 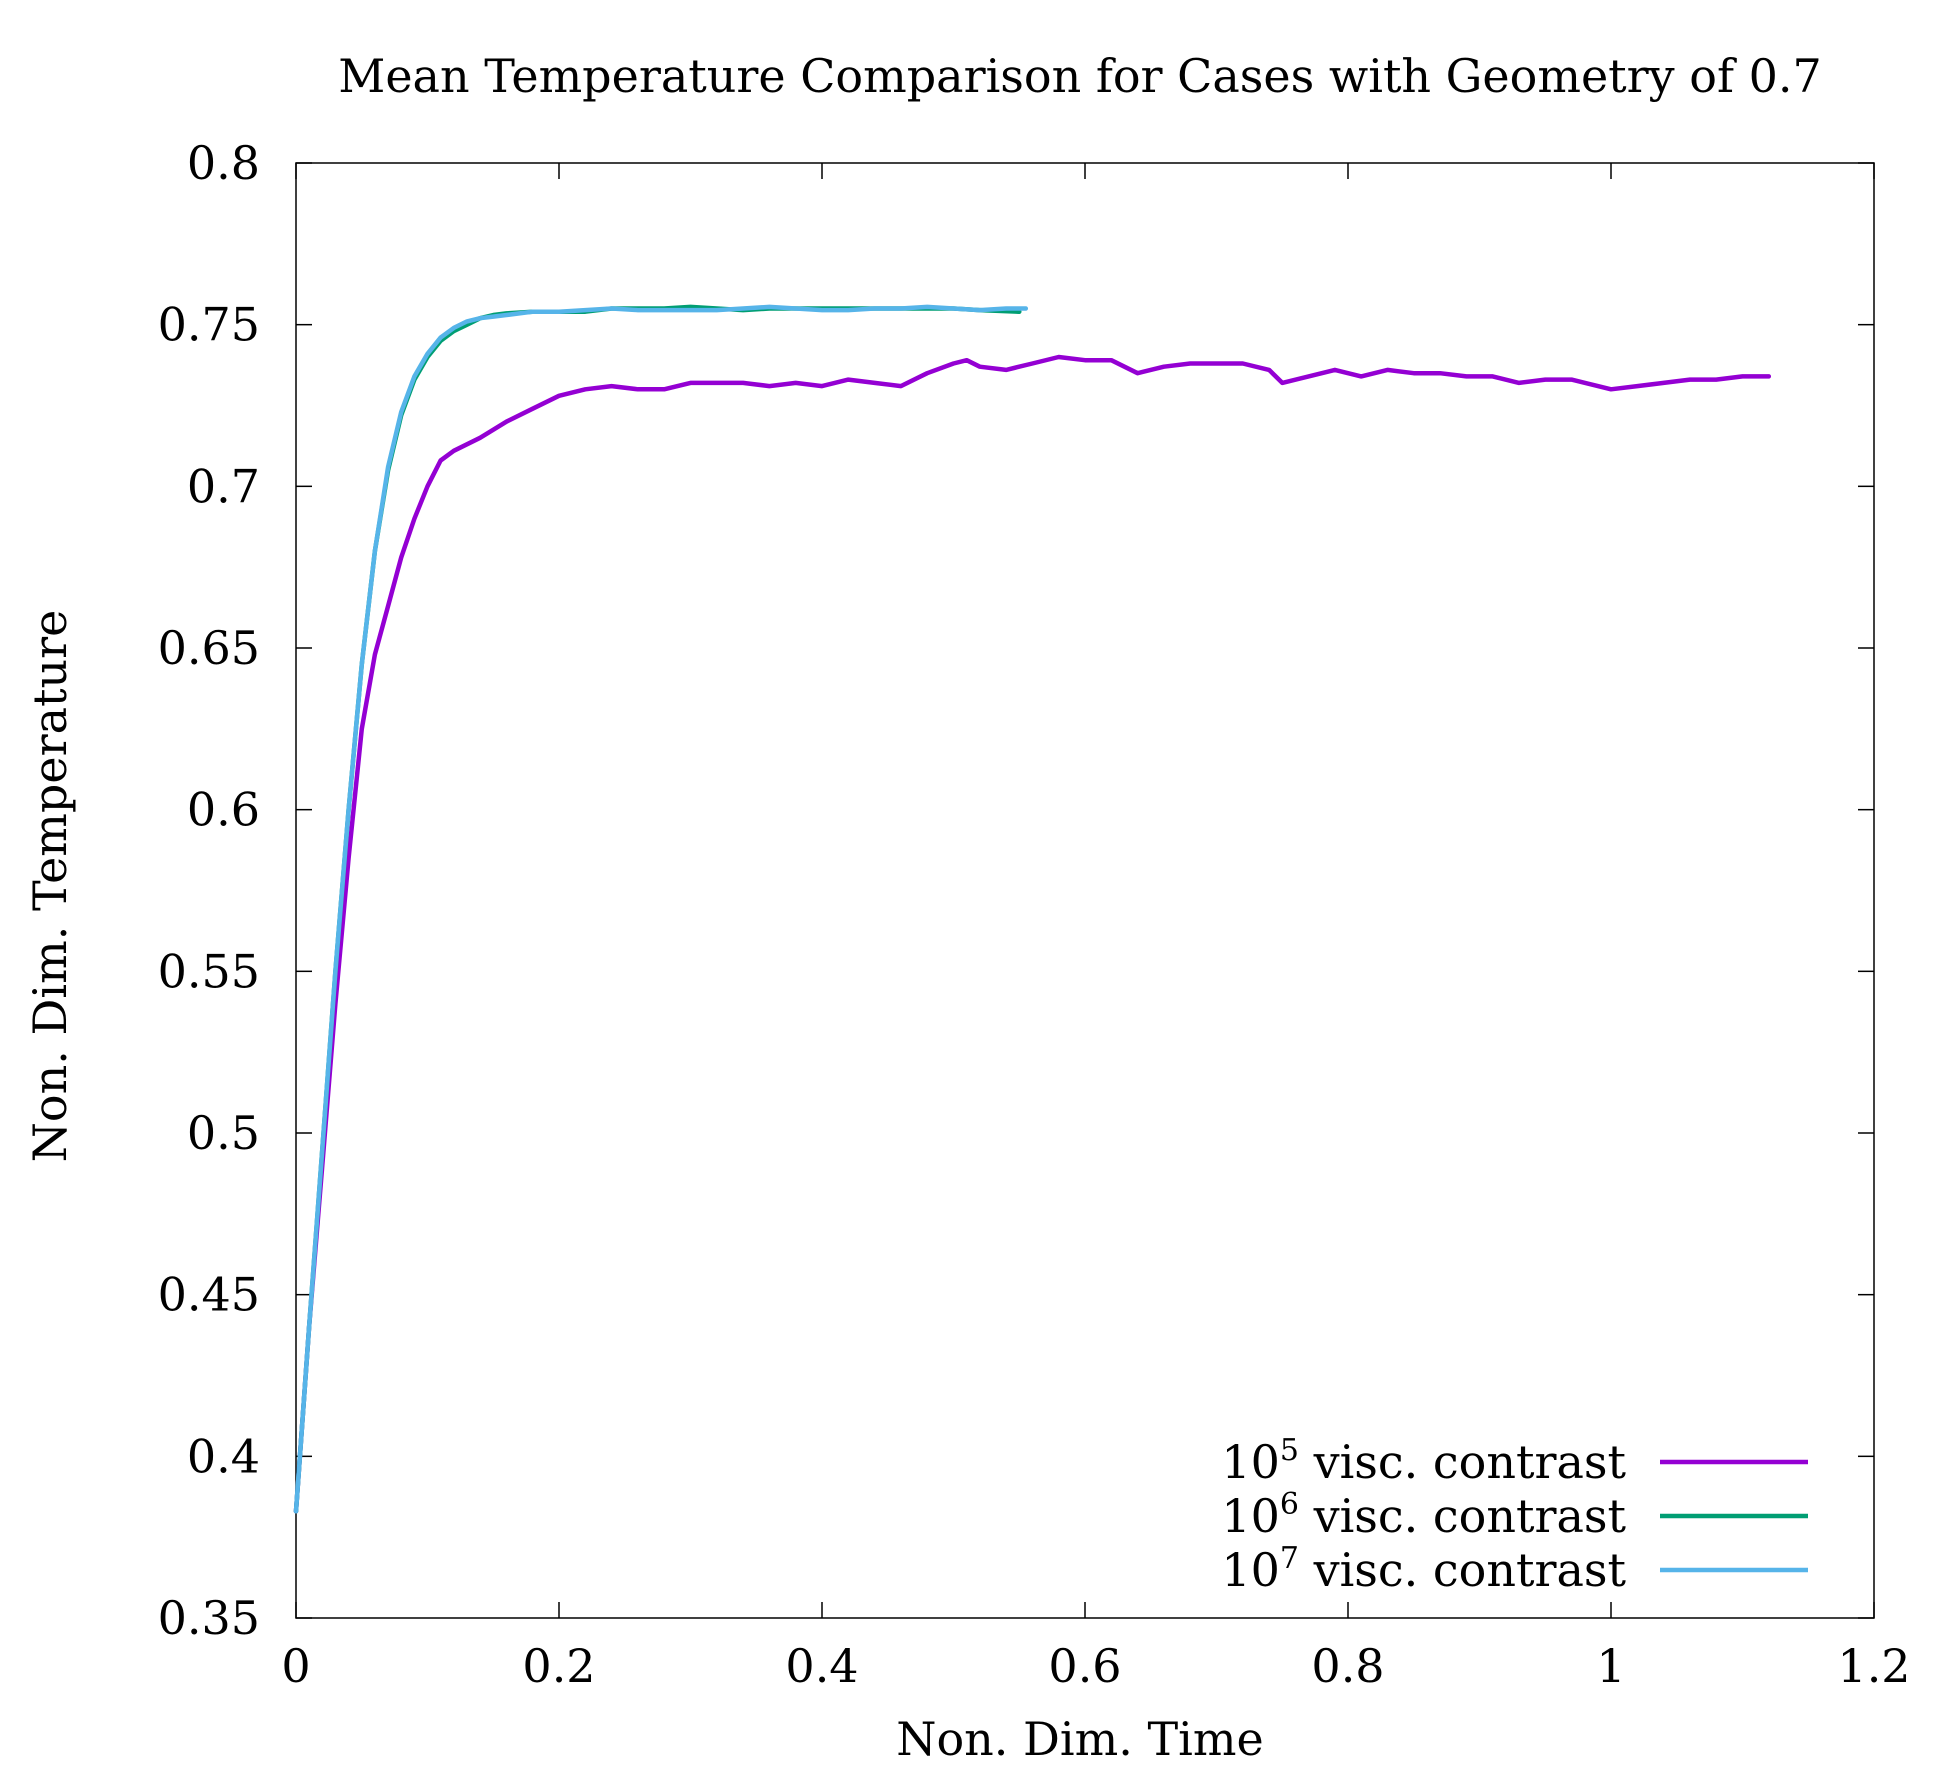 What do you see at coordinates (50, 886) in the screenshot?
I see `y-axis-label: Non. Dim. Temperature` at bounding box center [50, 886].